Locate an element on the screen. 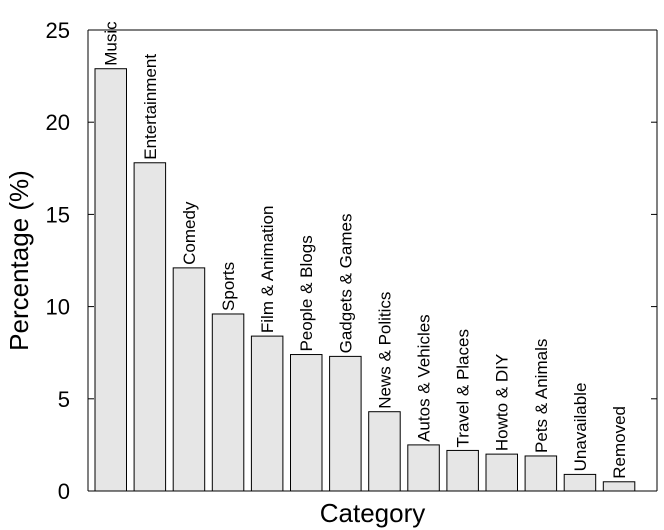  y-tick-label-1: 5 is located at coordinates (64, 399).